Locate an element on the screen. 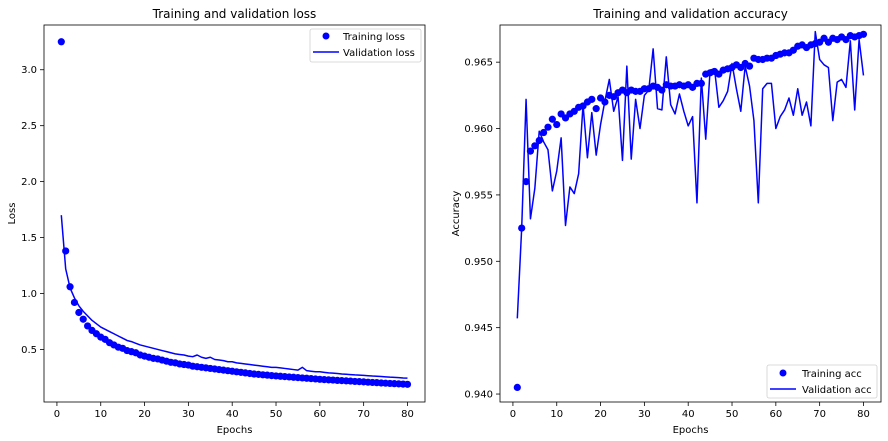 The height and width of the screenshot is (441, 888). loss-y-tick-label: 0.5 is located at coordinates (29, 350).